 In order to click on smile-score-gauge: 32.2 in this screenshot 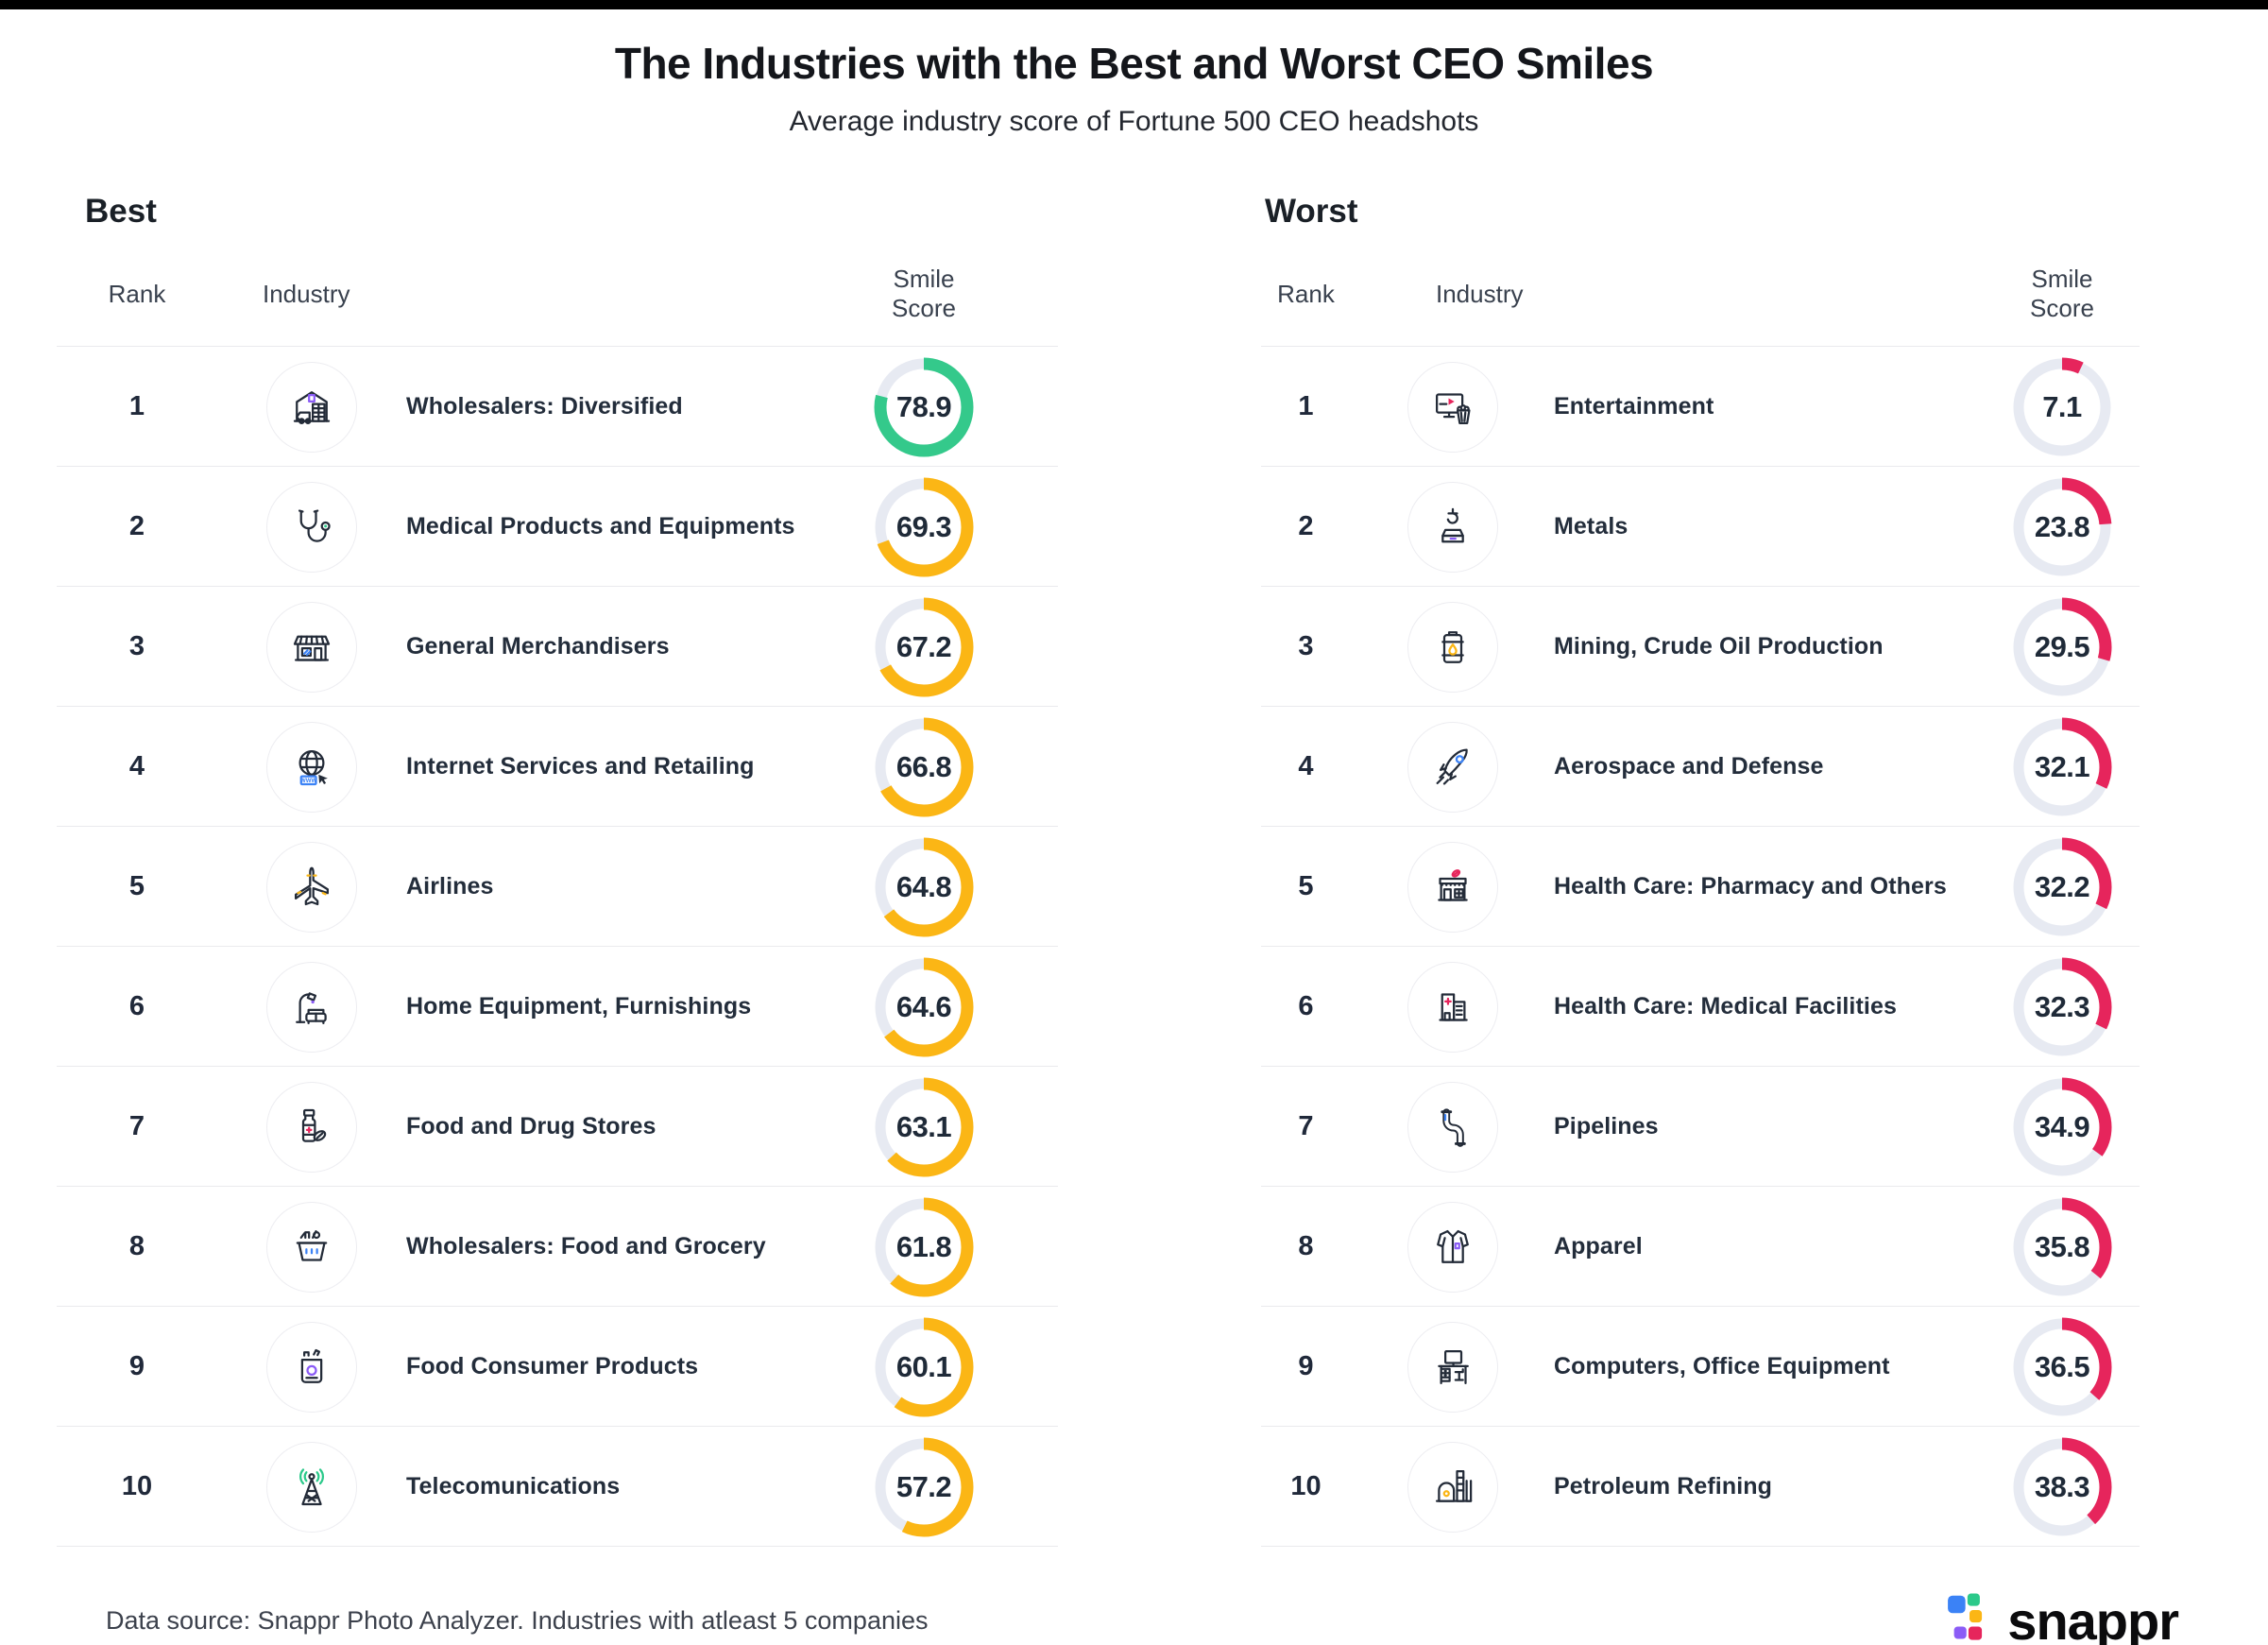, I will do `click(2062, 887)`.